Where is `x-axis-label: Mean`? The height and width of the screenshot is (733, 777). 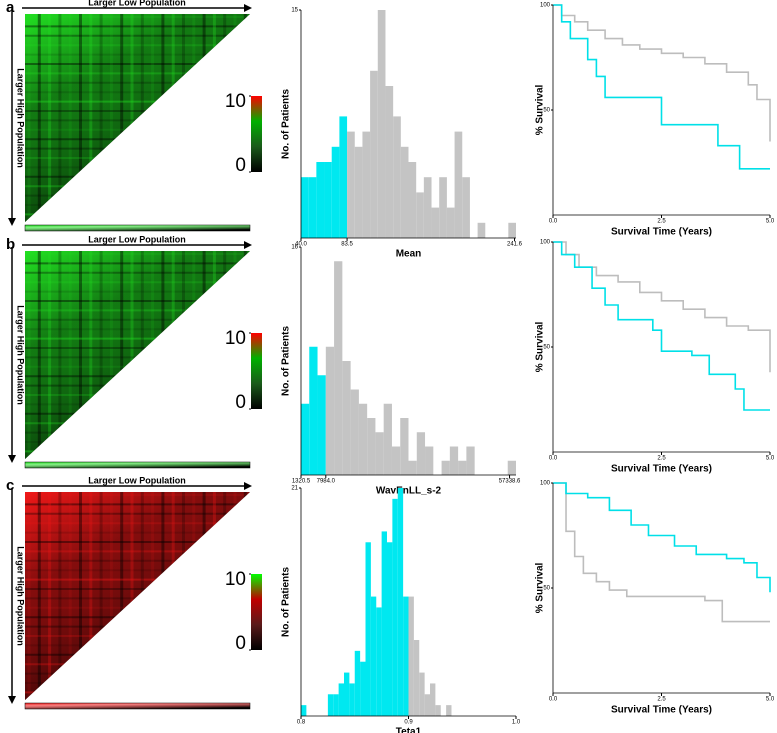
x-axis-label: Mean is located at coordinates (409, 254).